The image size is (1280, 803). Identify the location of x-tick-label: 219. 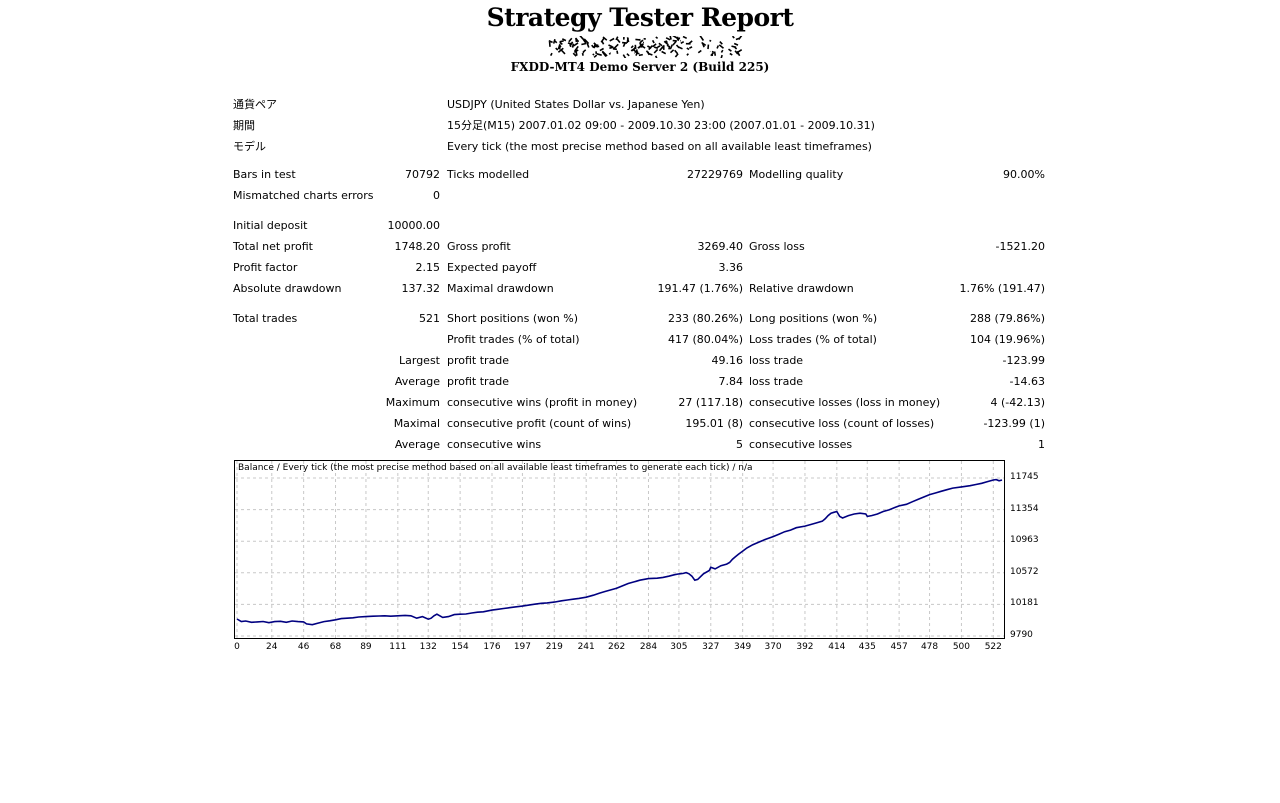
(554, 647).